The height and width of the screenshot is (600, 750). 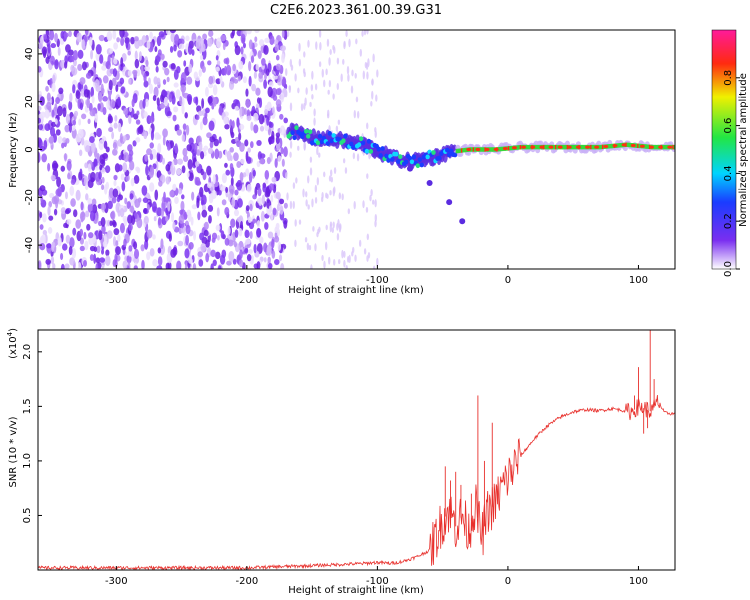 What do you see at coordinates (27, 406) in the screenshot?
I see `y-tick-label: 1.5` at bounding box center [27, 406].